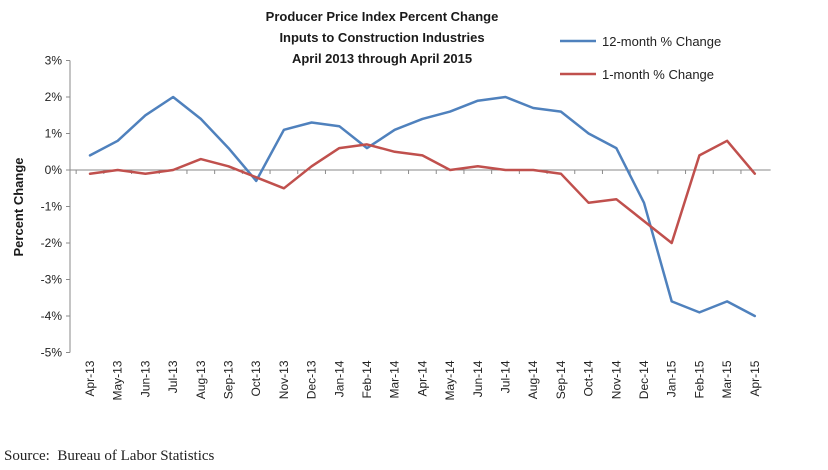 The height and width of the screenshot is (470, 828). What do you see at coordinates (422, 378) in the screenshot?
I see `x-tick-label: Apr-14` at bounding box center [422, 378].